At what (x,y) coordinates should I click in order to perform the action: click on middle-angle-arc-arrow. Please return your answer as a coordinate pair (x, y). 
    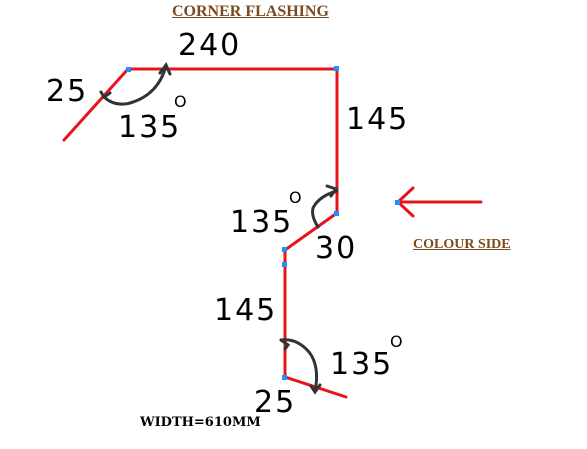
    Looking at the image, I should click on (332, 191).